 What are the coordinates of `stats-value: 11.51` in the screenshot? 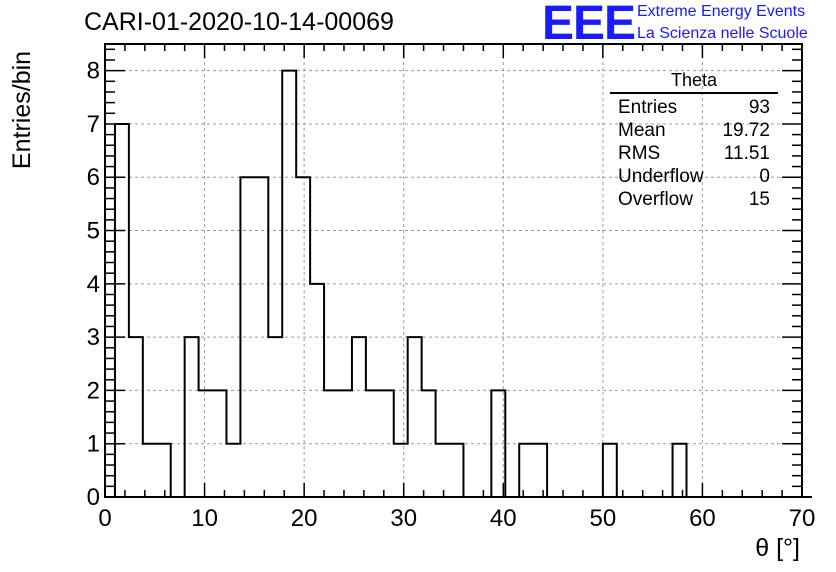 It's located at (746, 153).